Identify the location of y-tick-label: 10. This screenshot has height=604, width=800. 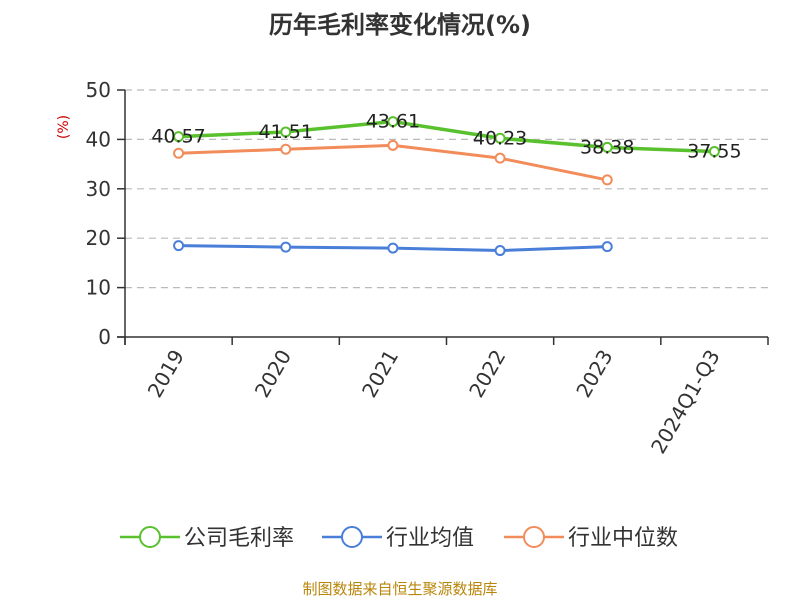
(98, 288).